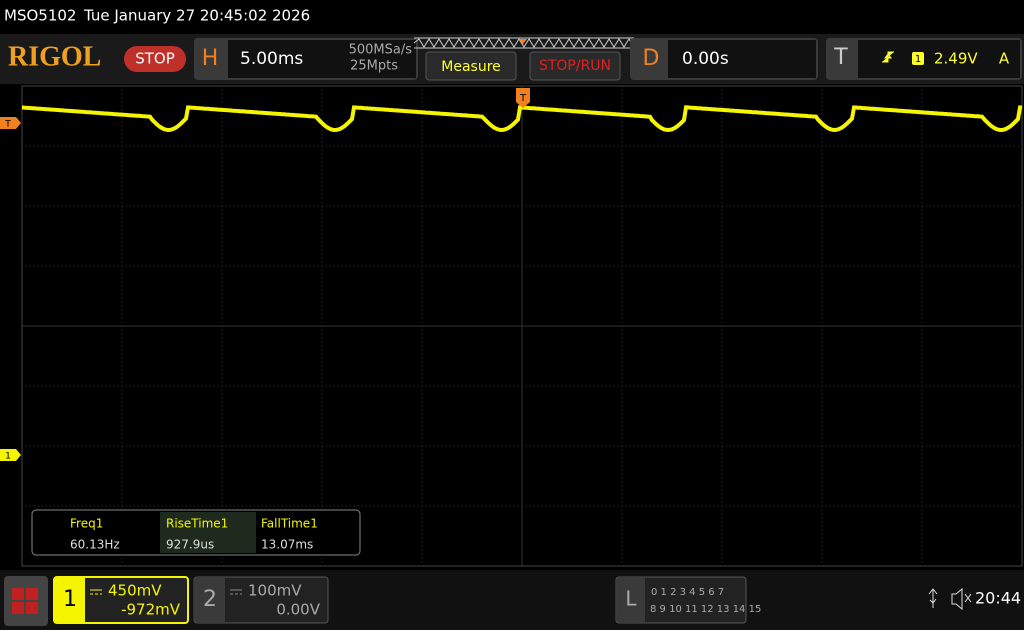  Describe the element at coordinates (705, 609) in the screenshot. I see `logic-row2: 8 9 10 11 12 13 14 15` at that location.